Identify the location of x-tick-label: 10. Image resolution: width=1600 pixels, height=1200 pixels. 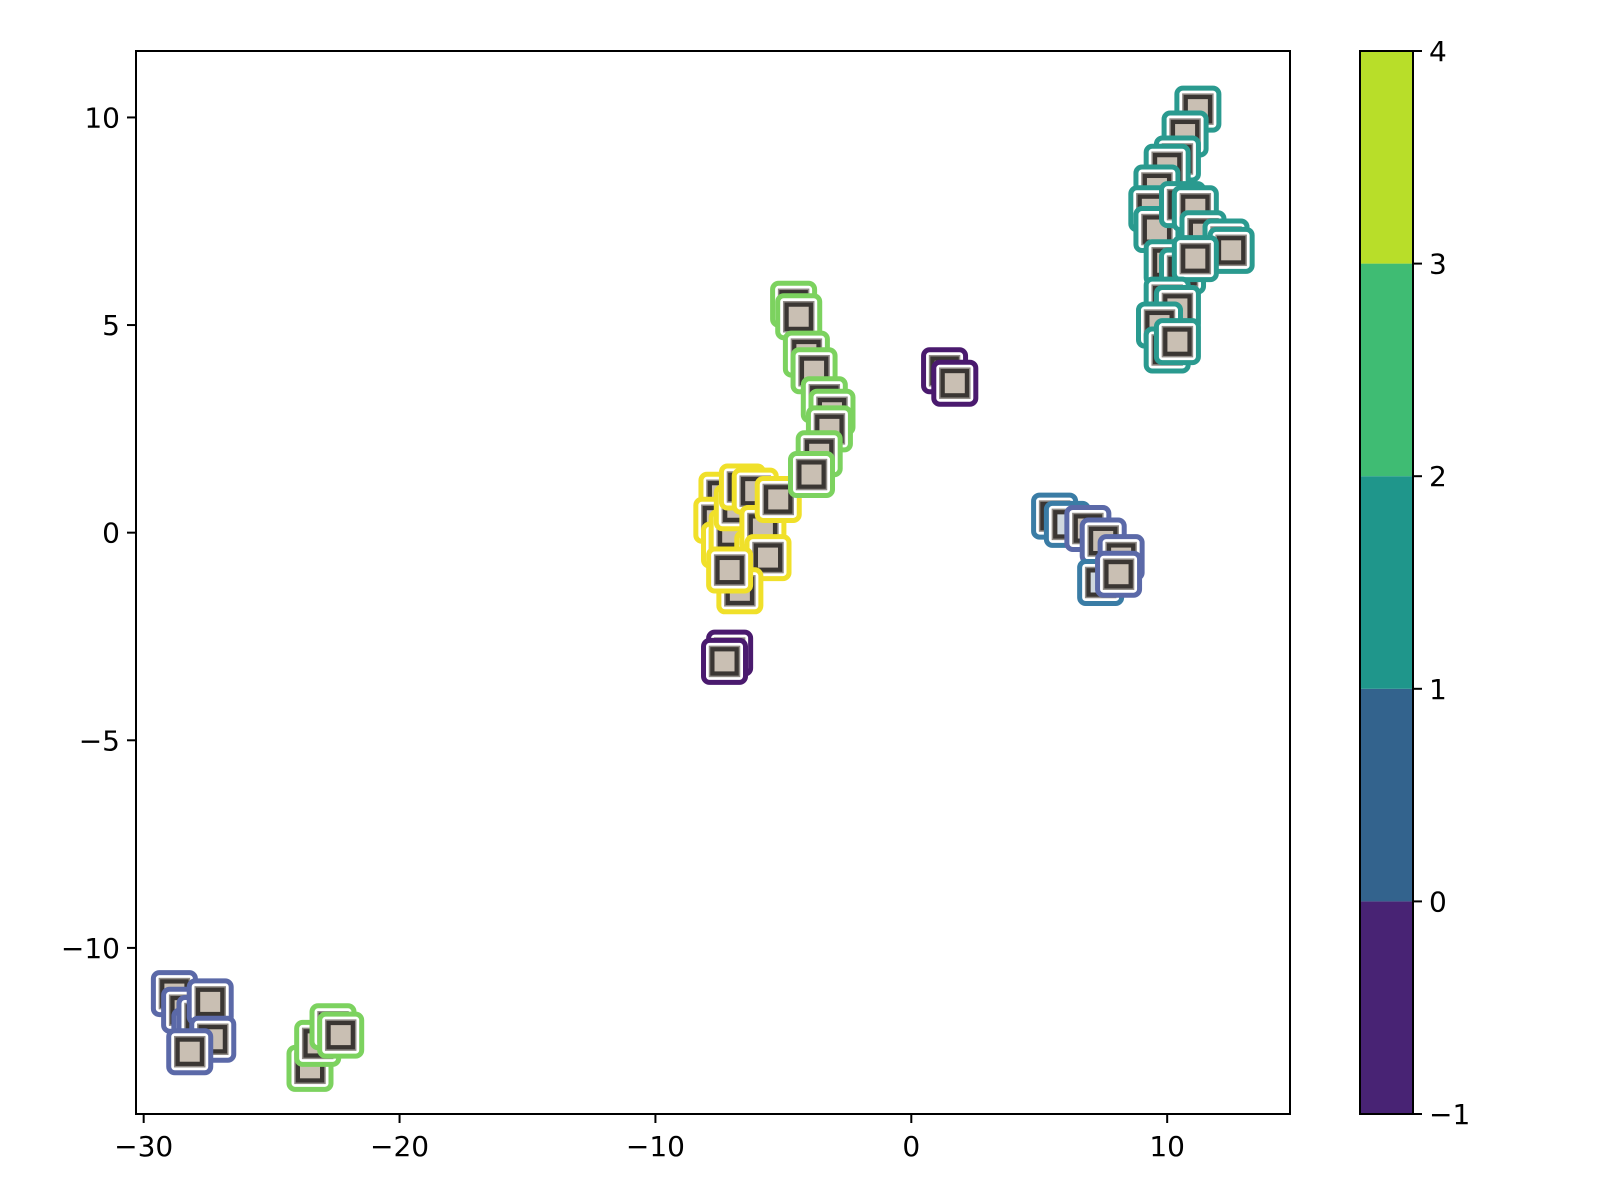
(1167, 1146).